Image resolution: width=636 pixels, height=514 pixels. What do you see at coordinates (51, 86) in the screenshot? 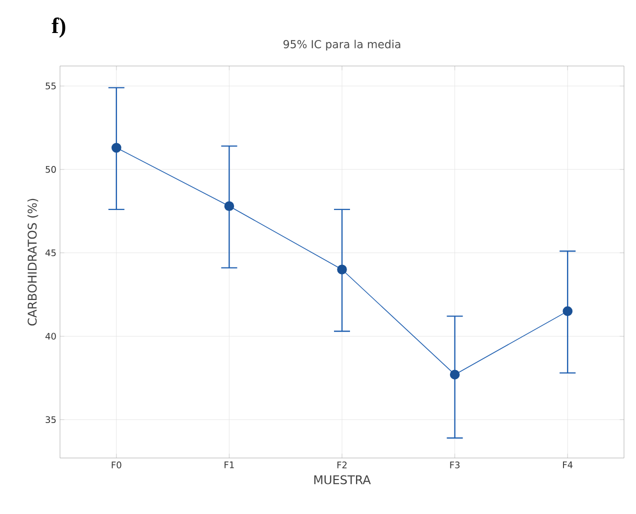
I see `y-tick-label: 55` at bounding box center [51, 86].